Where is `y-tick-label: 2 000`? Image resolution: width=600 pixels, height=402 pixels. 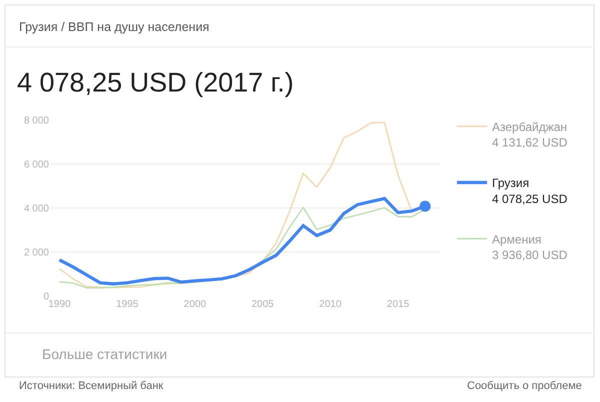
y-tick-label: 2 000 is located at coordinates (37, 253).